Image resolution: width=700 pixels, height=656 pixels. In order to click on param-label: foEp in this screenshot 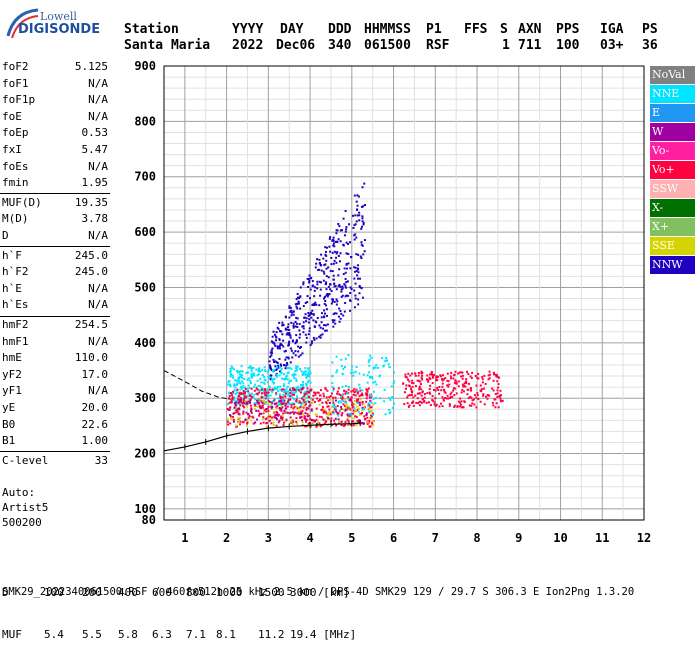, I will do `click(15, 133)`.